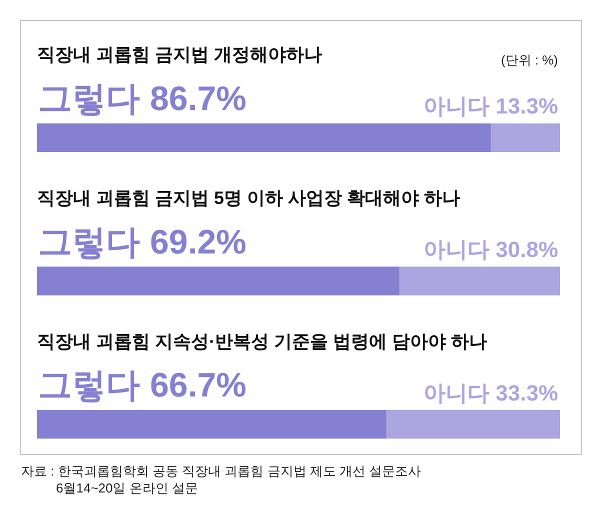 This screenshot has width=600, height=515. I want to click on data-label: 13.3%, so click(527, 106).